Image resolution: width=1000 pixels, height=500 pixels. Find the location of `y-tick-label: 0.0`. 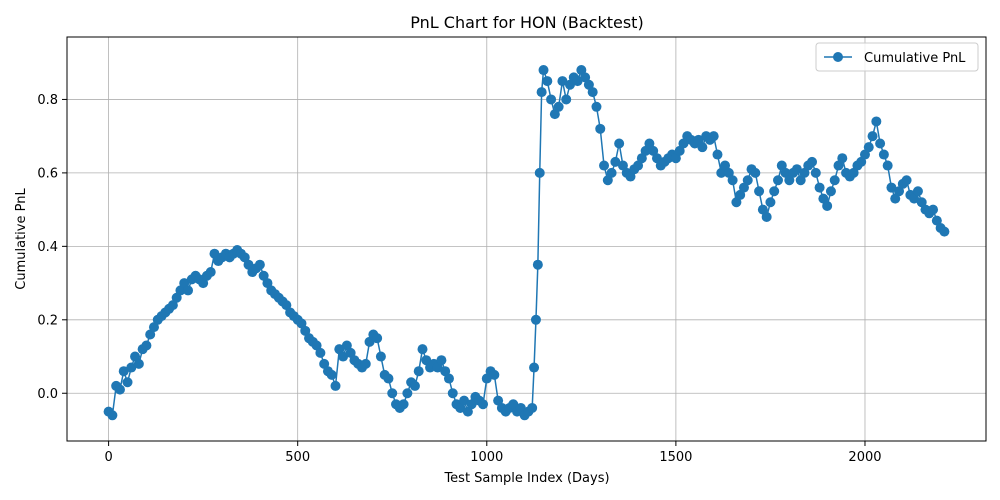

y-tick-label: 0.0 is located at coordinates (47, 394).